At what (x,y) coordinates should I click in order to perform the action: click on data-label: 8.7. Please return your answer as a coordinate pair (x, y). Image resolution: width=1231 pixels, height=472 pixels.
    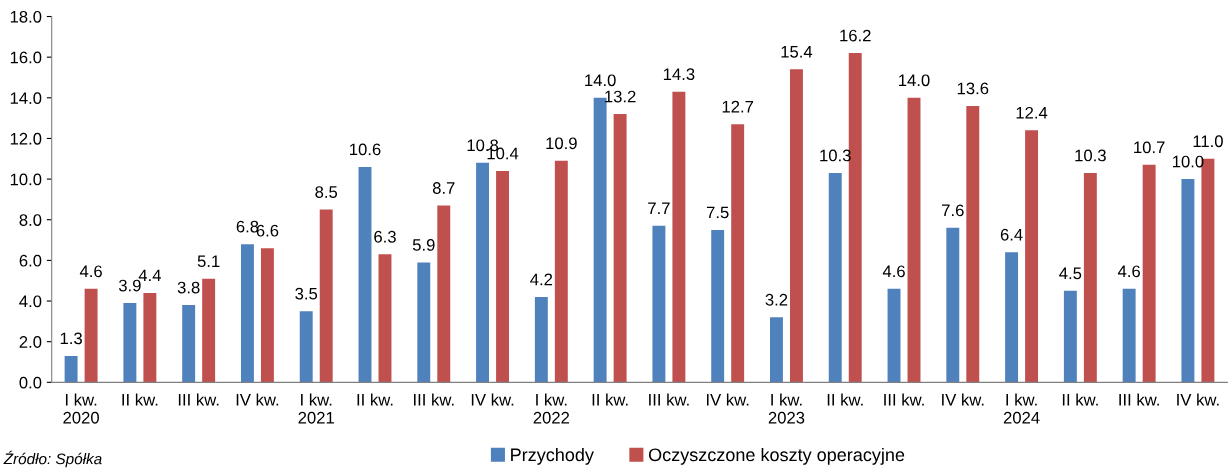
    Looking at the image, I should click on (443, 188).